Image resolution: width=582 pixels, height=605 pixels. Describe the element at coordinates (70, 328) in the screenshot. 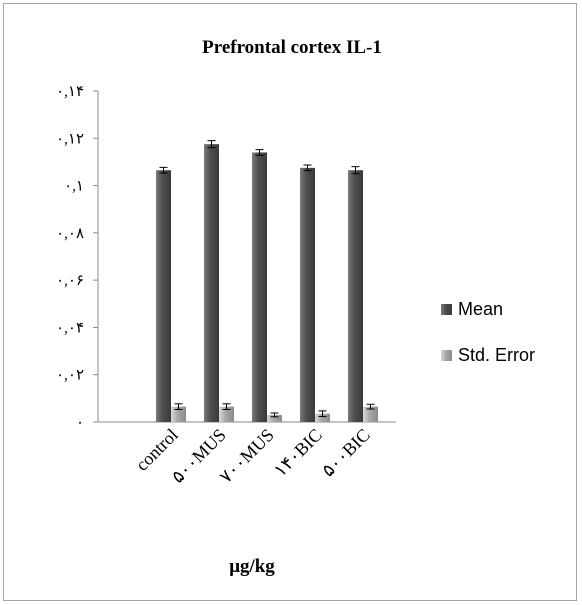

I see `y-tick-label: ۰,۰۴` at that location.